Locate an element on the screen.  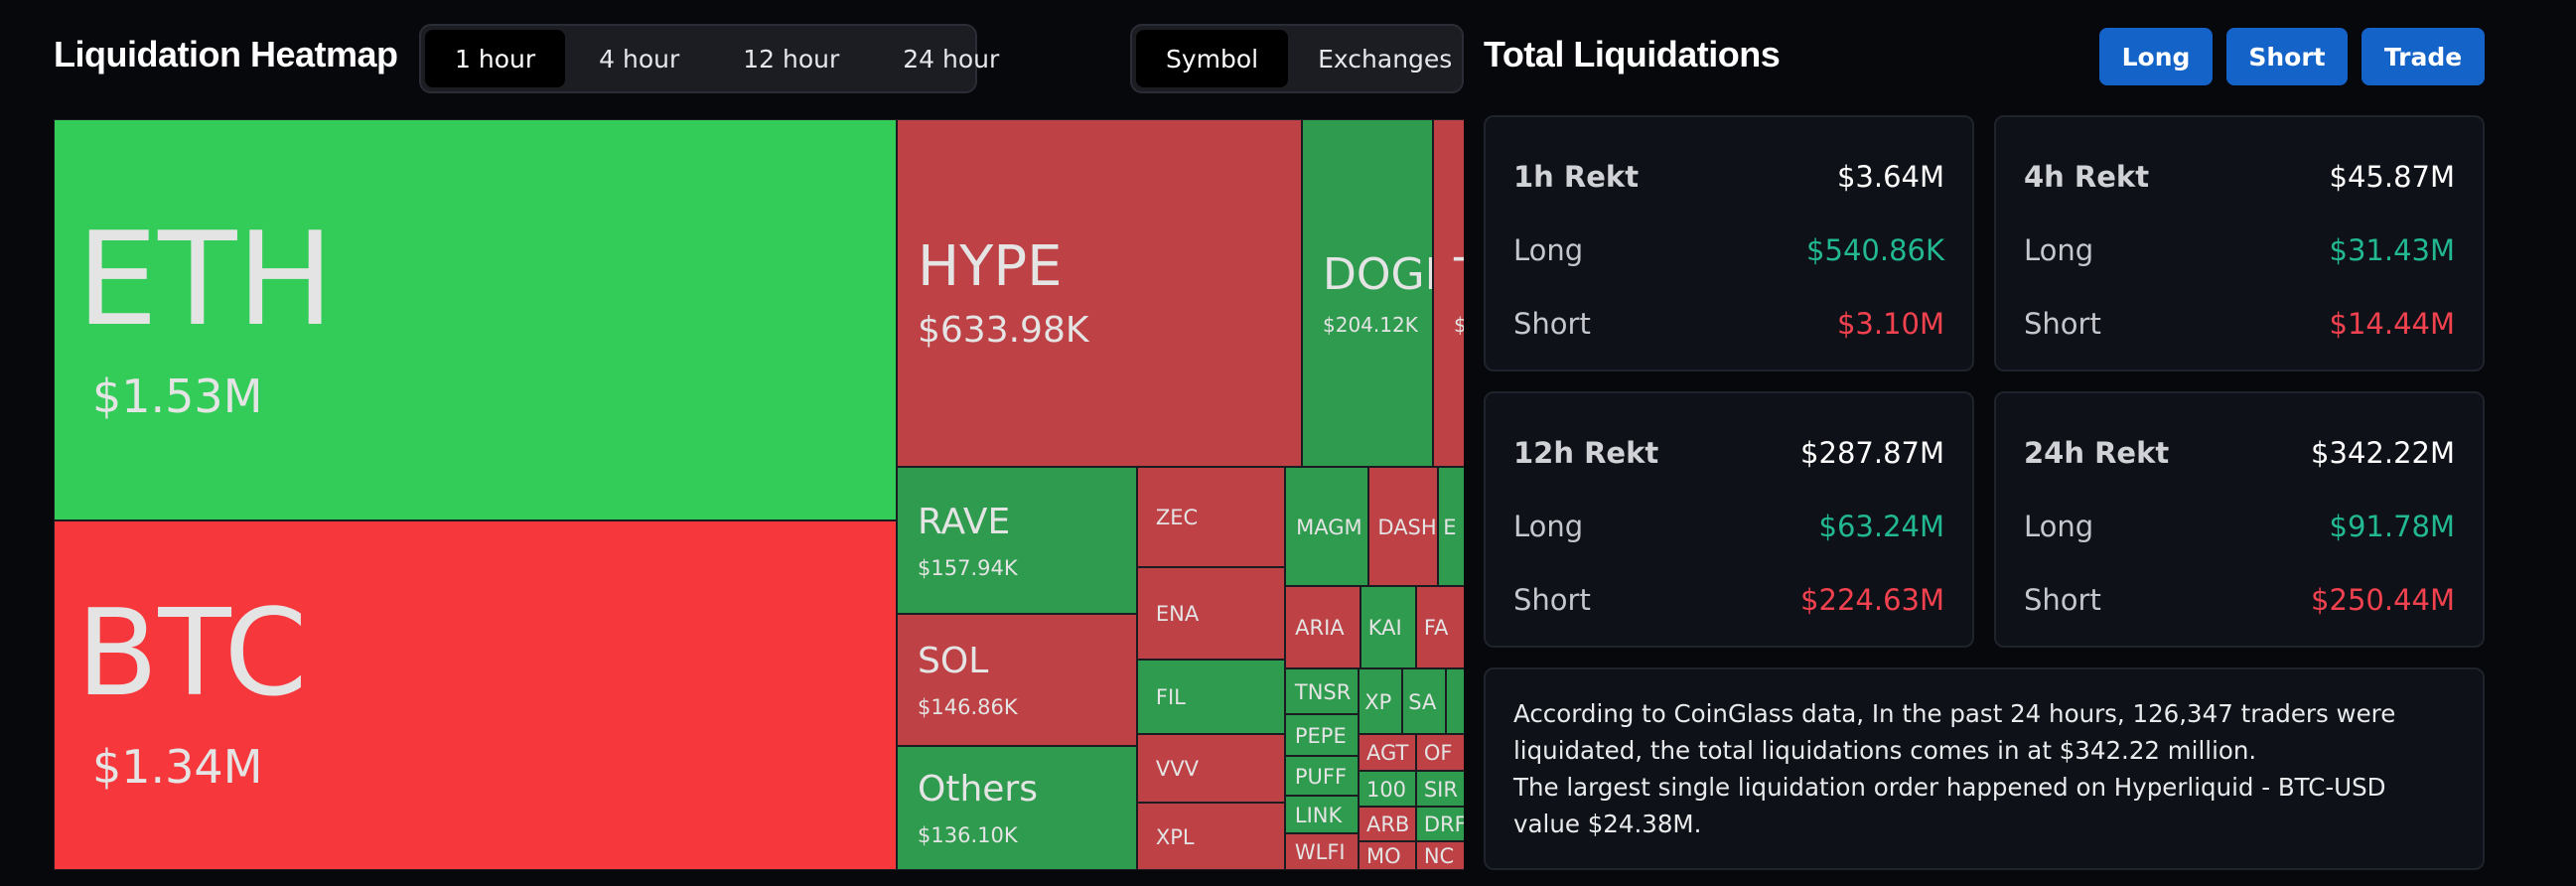
treemap-tile-sir: SIR is located at coordinates (1440, 789).